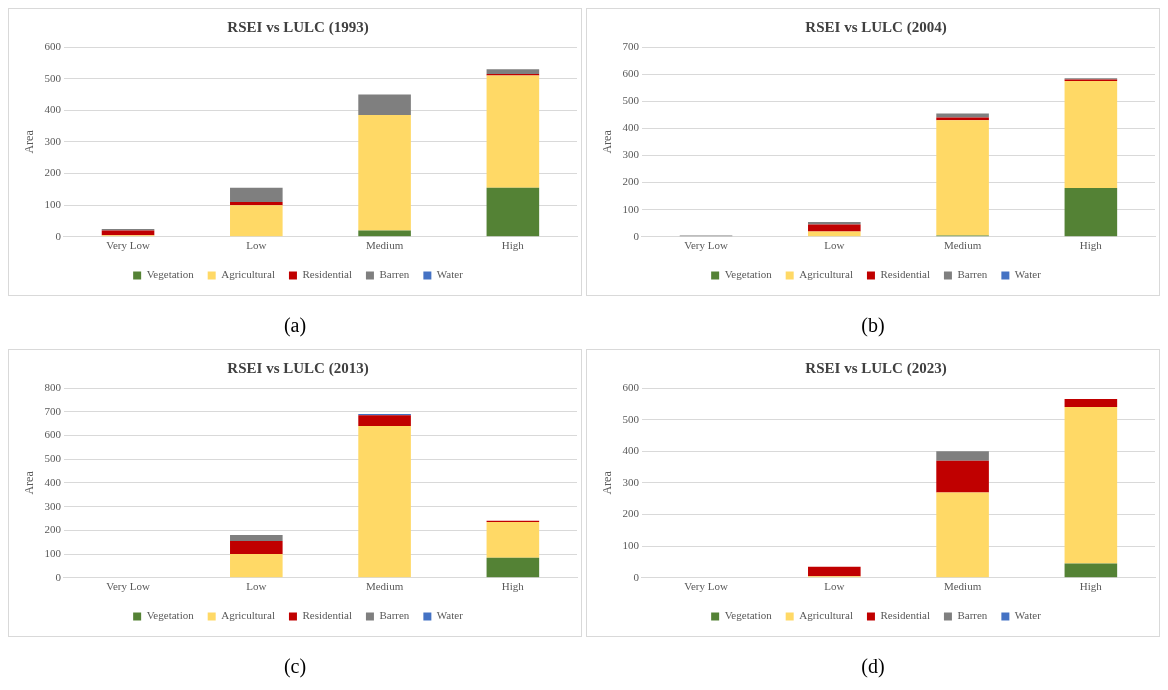  Describe the element at coordinates (873, 325) in the screenshot. I see `text: (b)` at that location.